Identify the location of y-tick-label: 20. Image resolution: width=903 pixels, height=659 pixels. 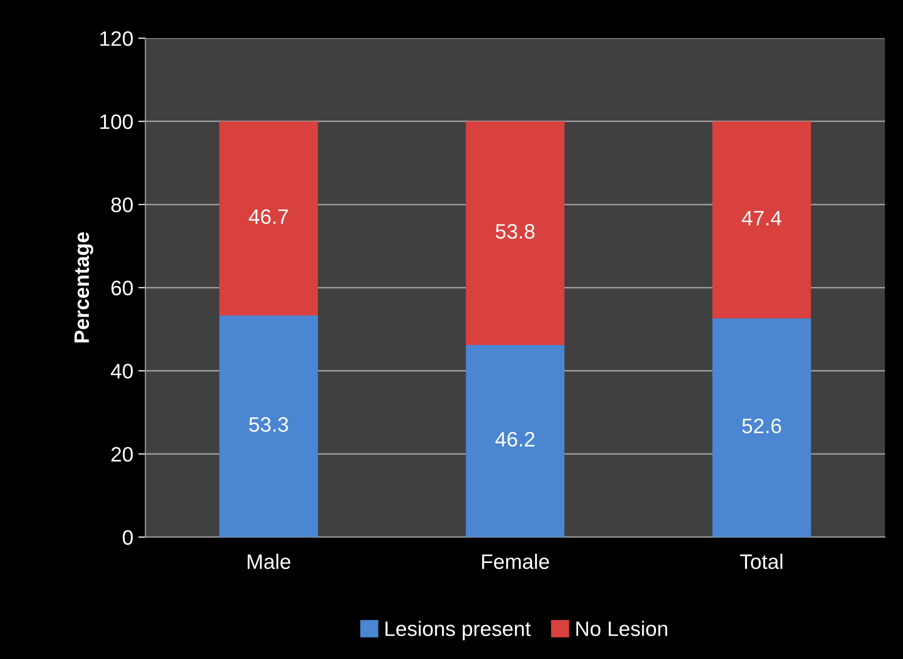
(122, 454).